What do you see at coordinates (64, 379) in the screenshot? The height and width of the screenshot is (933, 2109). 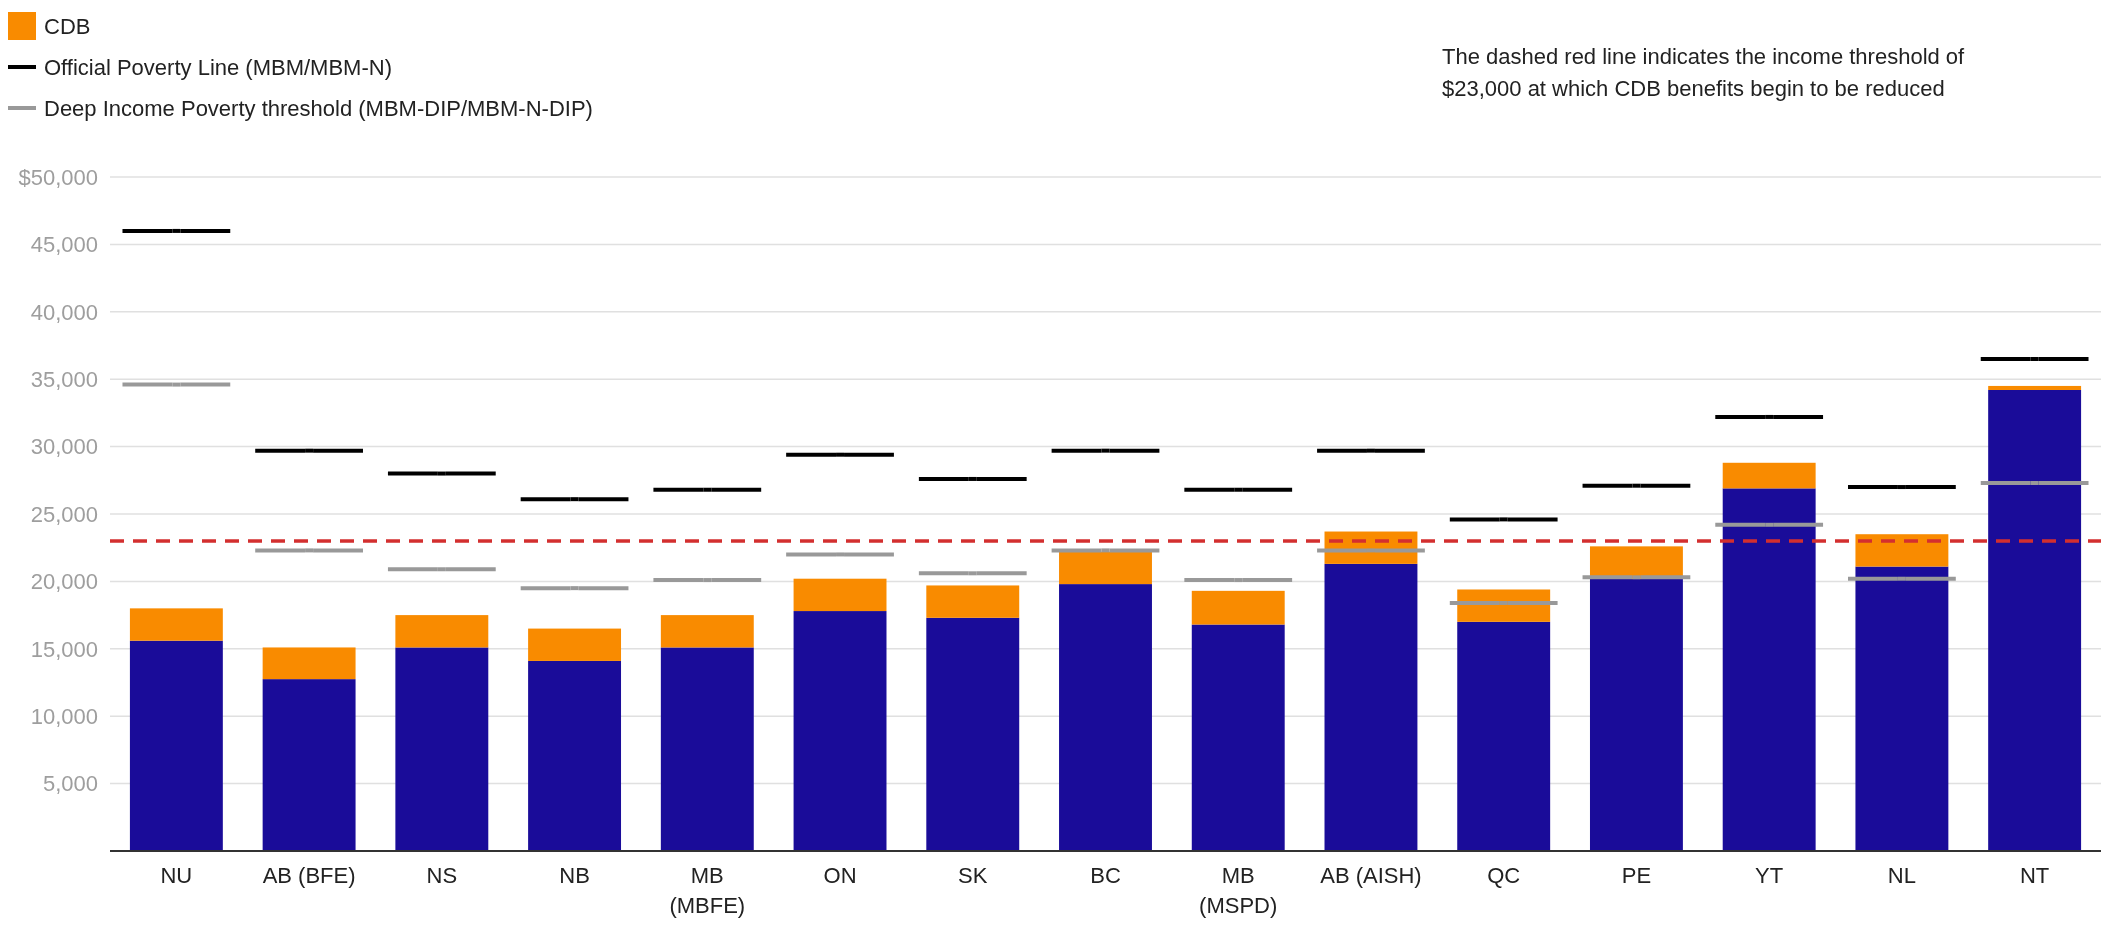 I see `y-tick-label: 35,000` at bounding box center [64, 379].